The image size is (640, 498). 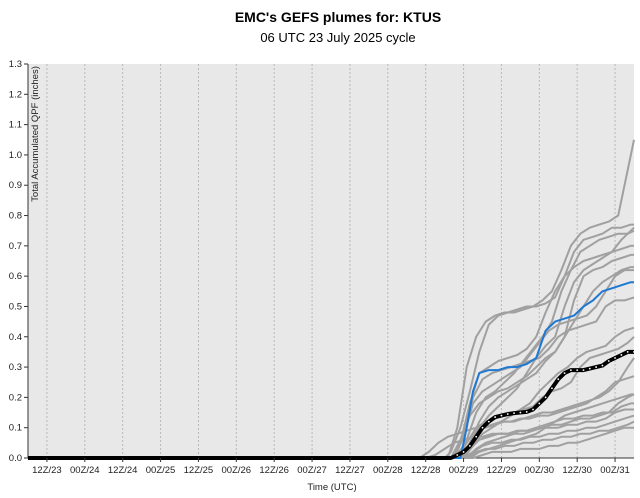 What do you see at coordinates (312, 470) in the screenshot?
I see `x-tick-label: 00Z/27` at bounding box center [312, 470].